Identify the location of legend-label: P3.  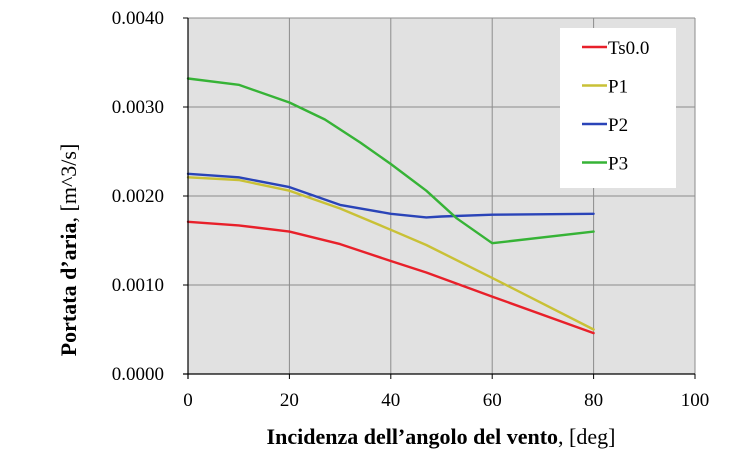
(618, 164).